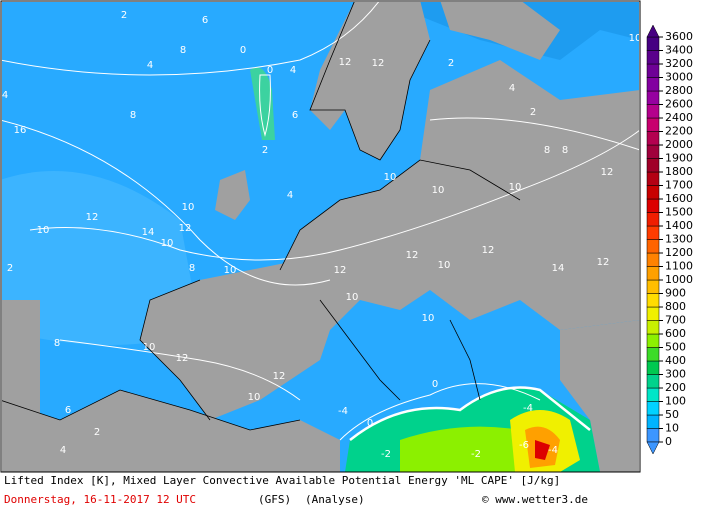  Describe the element at coordinates (679, 225) in the screenshot. I see `colorbar-tick-label: 1400` at that location.